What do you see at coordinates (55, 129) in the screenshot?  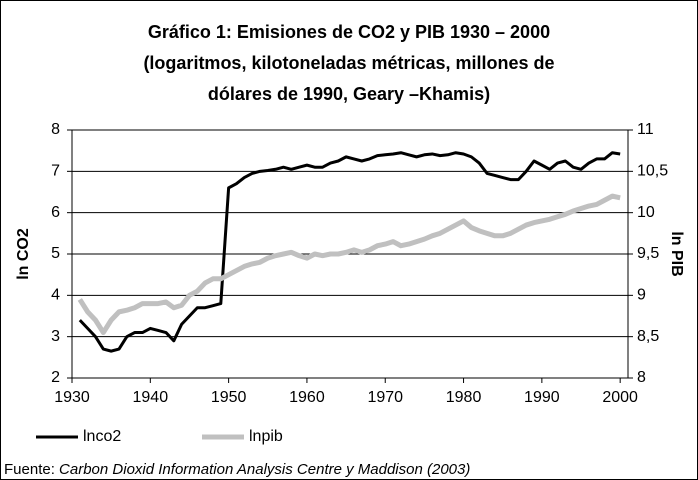 I see `y-tick-label: 8` at bounding box center [55, 129].